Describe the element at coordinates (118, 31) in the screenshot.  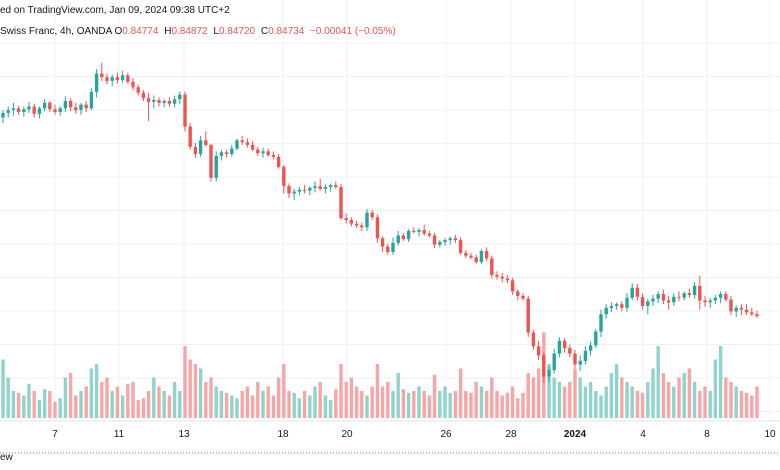
I see `open-label: O` at that location.